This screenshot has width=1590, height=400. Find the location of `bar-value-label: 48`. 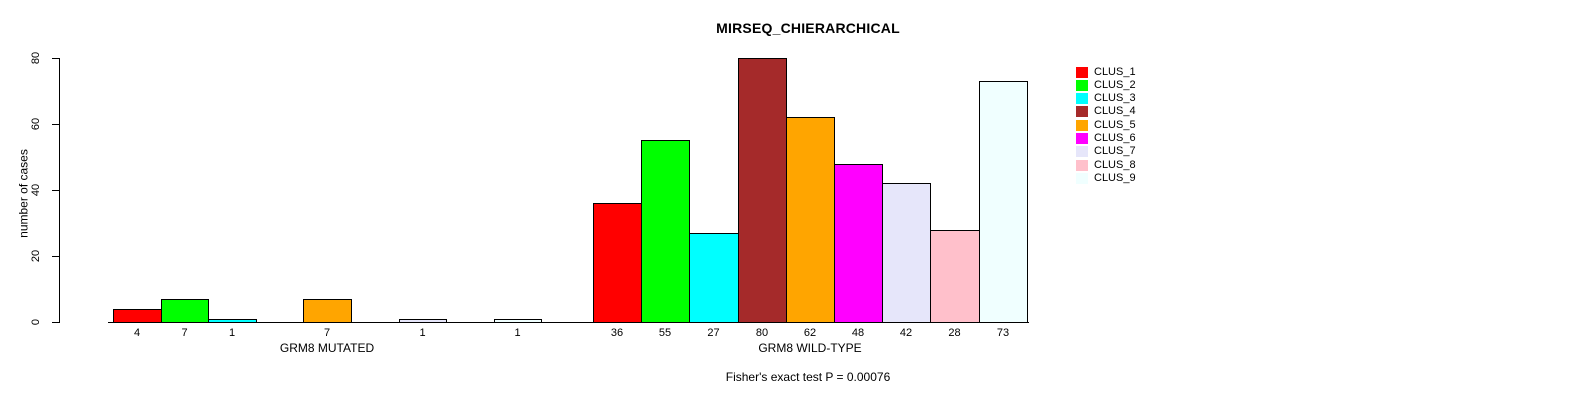

bar-value-label: 48 is located at coordinates (858, 333).